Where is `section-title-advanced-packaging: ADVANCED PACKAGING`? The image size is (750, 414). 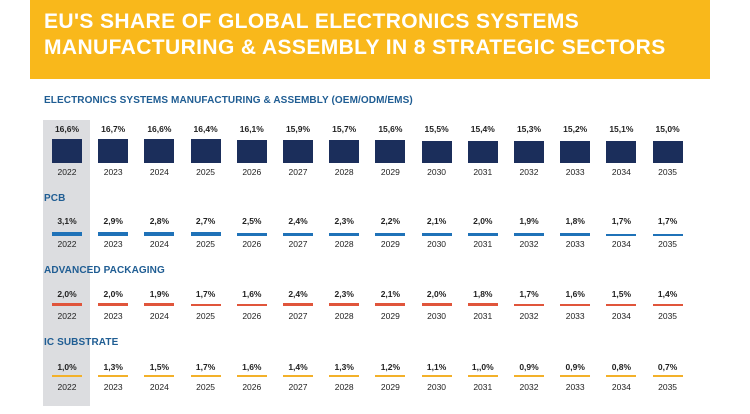 section-title-advanced-packaging: ADVANCED PACKAGING is located at coordinates (104, 270).